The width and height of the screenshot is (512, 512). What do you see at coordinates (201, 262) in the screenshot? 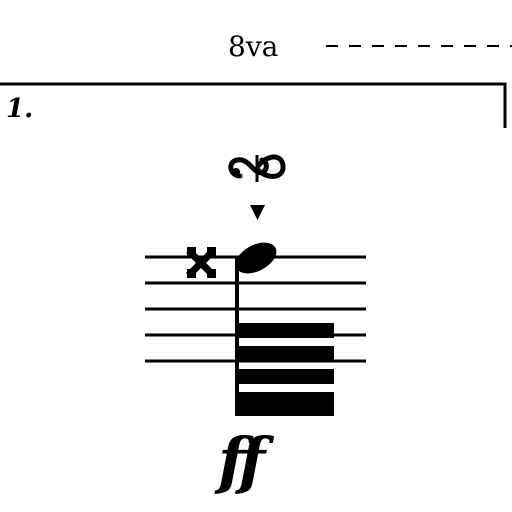
I see `double-sharp-icon` at bounding box center [201, 262].